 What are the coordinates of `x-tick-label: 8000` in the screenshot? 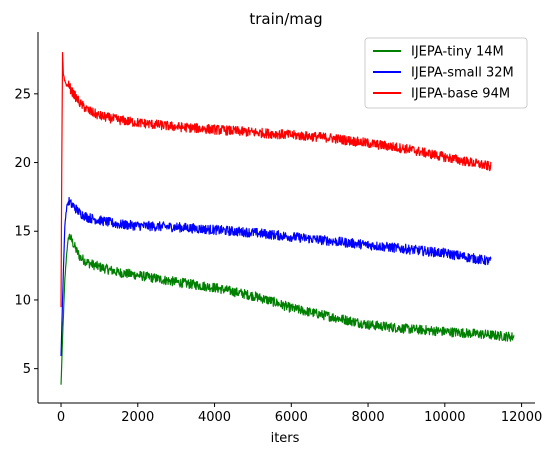 It's located at (368, 417).